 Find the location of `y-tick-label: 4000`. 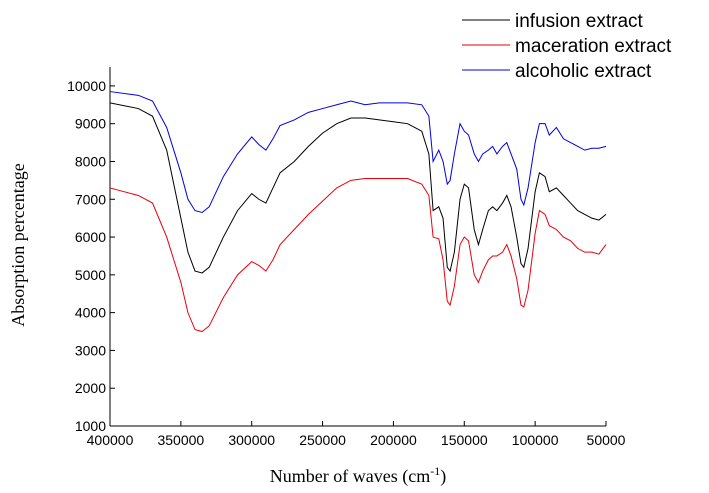

y-tick-label: 4000 is located at coordinates (90, 313).